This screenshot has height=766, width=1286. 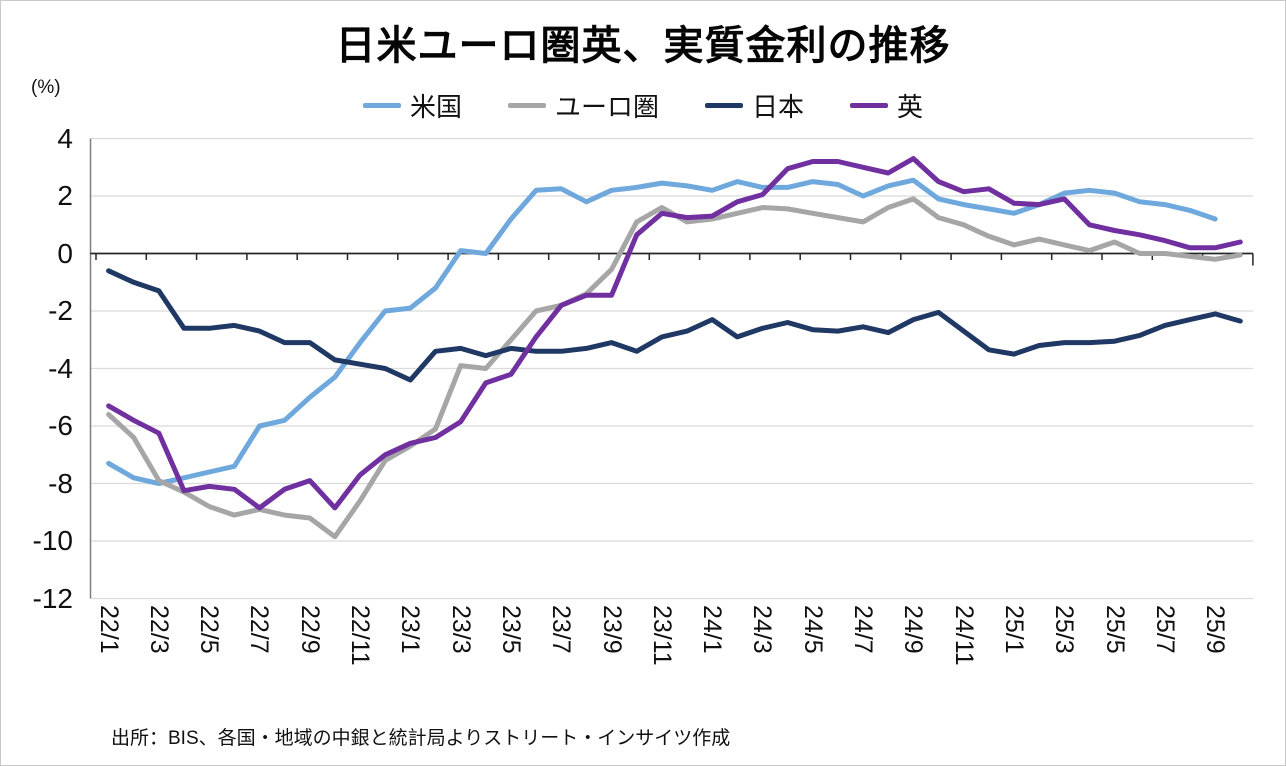 What do you see at coordinates (65, 195) in the screenshot?
I see `y-tick-label: 2` at bounding box center [65, 195].